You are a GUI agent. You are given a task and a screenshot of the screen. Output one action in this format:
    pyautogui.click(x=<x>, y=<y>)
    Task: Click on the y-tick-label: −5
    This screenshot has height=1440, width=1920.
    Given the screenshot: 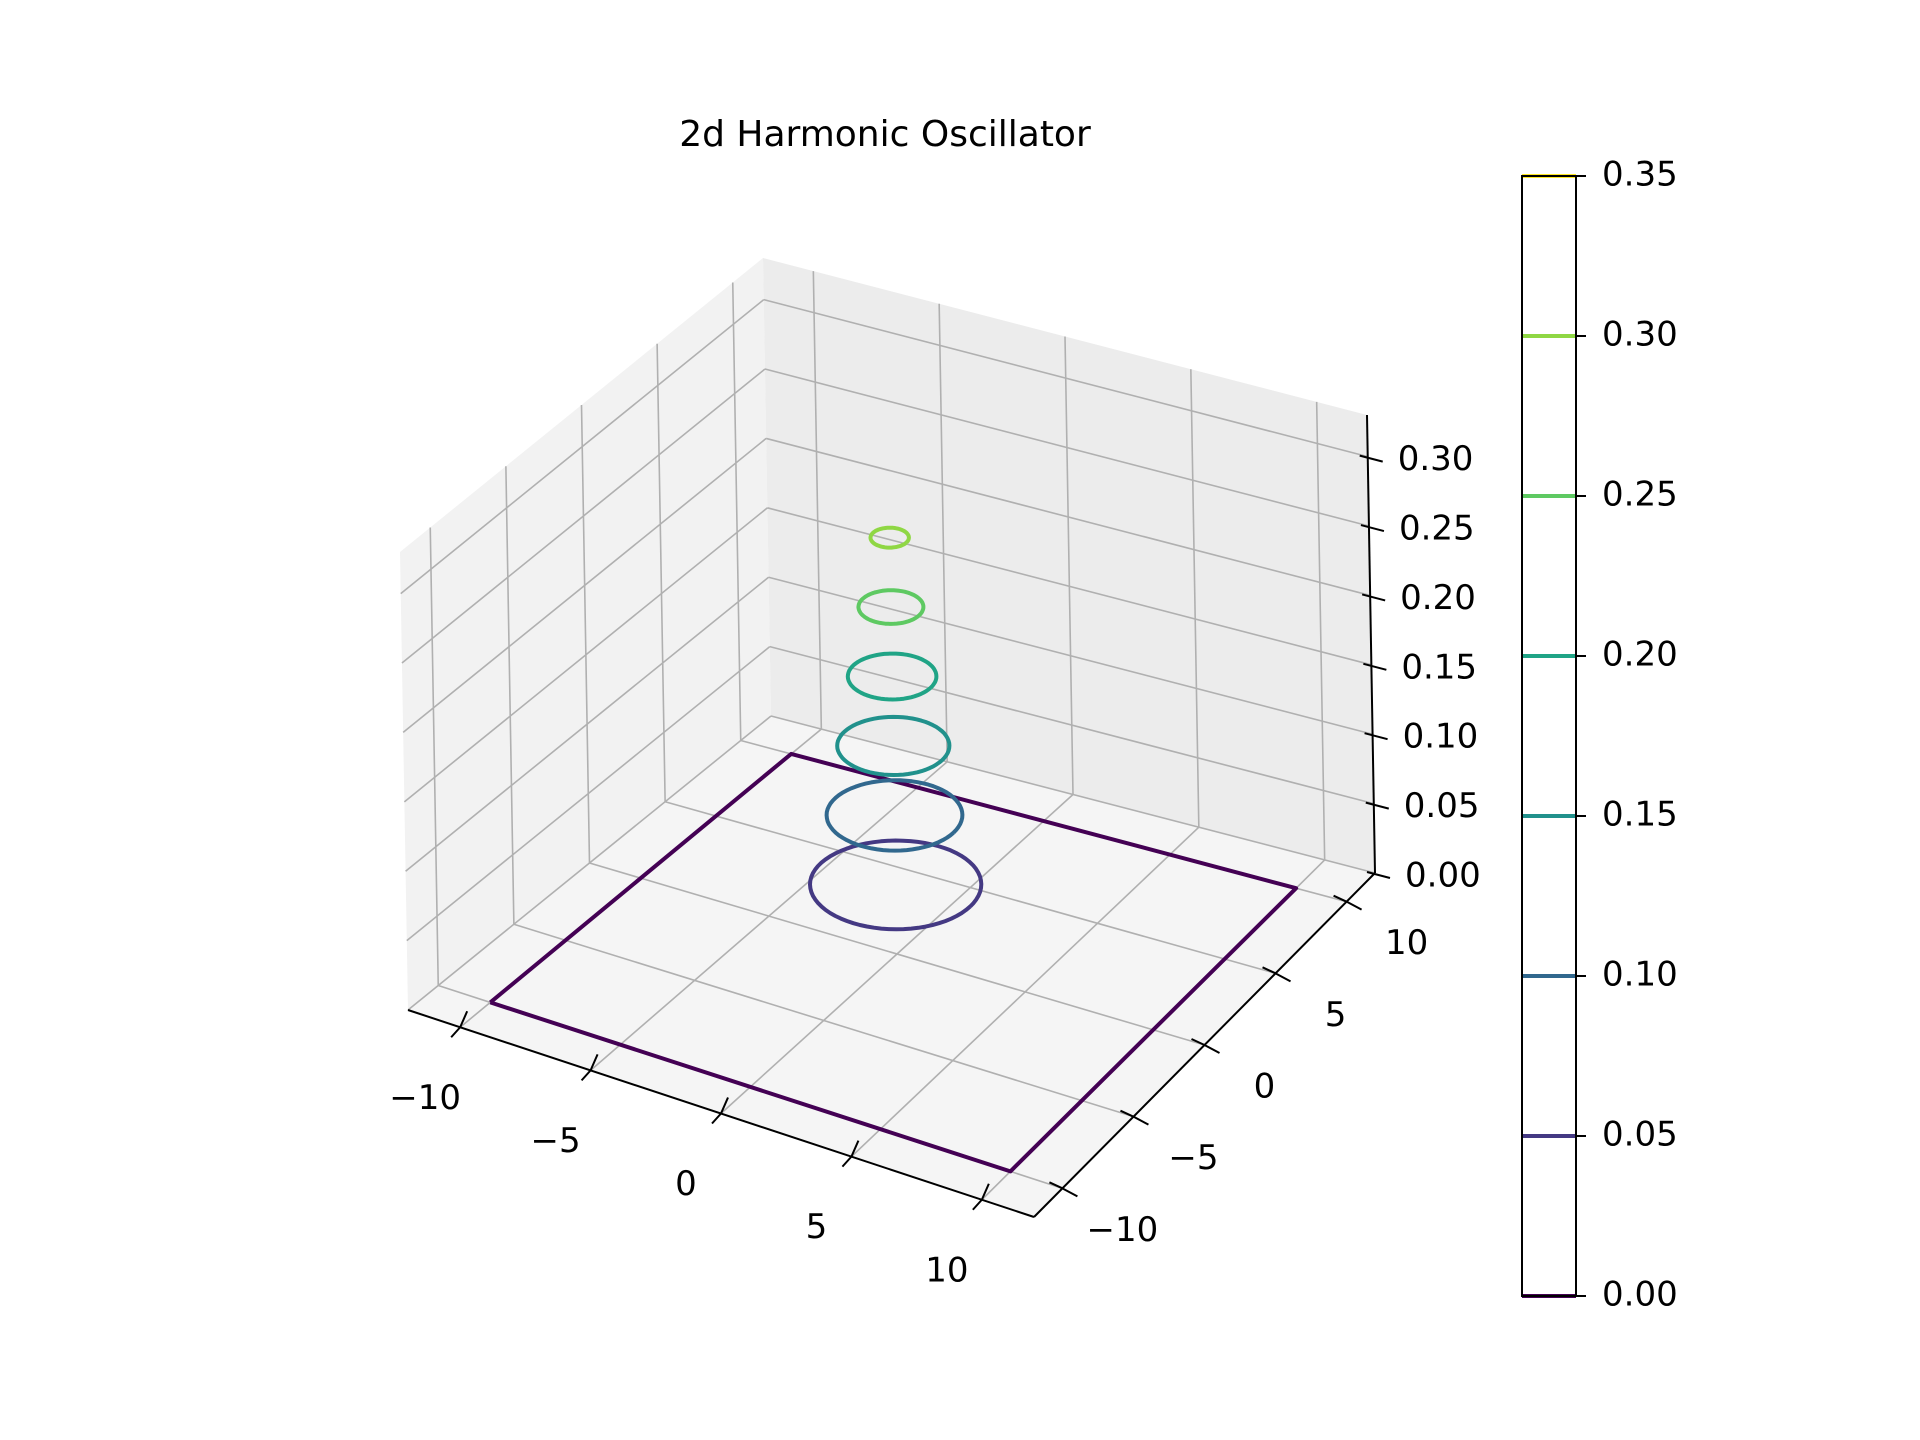 What is the action you would take?
    pyautogui.click(x=1193, y=1158)
    